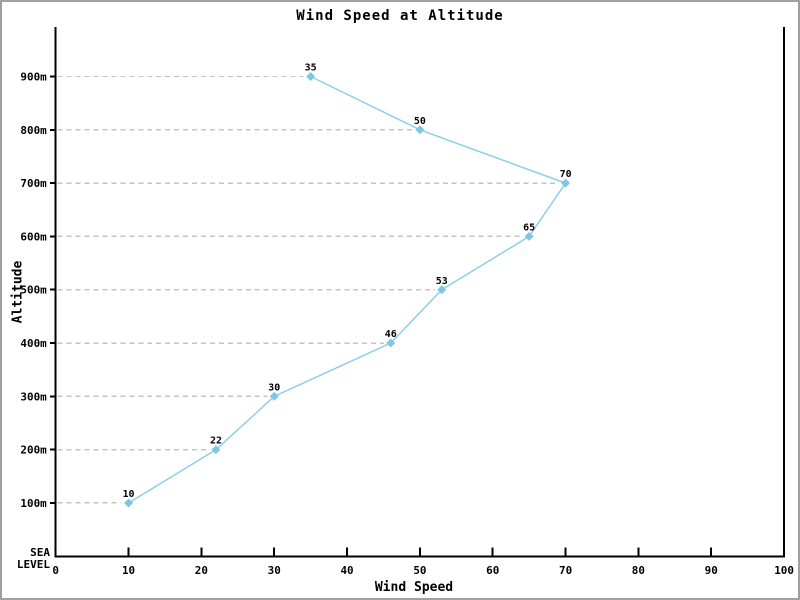  Describe the element at coordinates (33, 343) in the screenshot. I see `y-tick-label: 400m` at that location.